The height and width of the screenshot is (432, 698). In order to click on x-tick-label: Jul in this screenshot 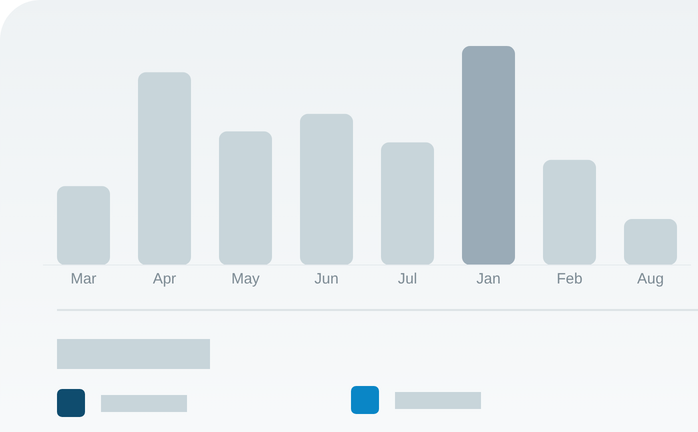, I will do `click(408, 279)`.